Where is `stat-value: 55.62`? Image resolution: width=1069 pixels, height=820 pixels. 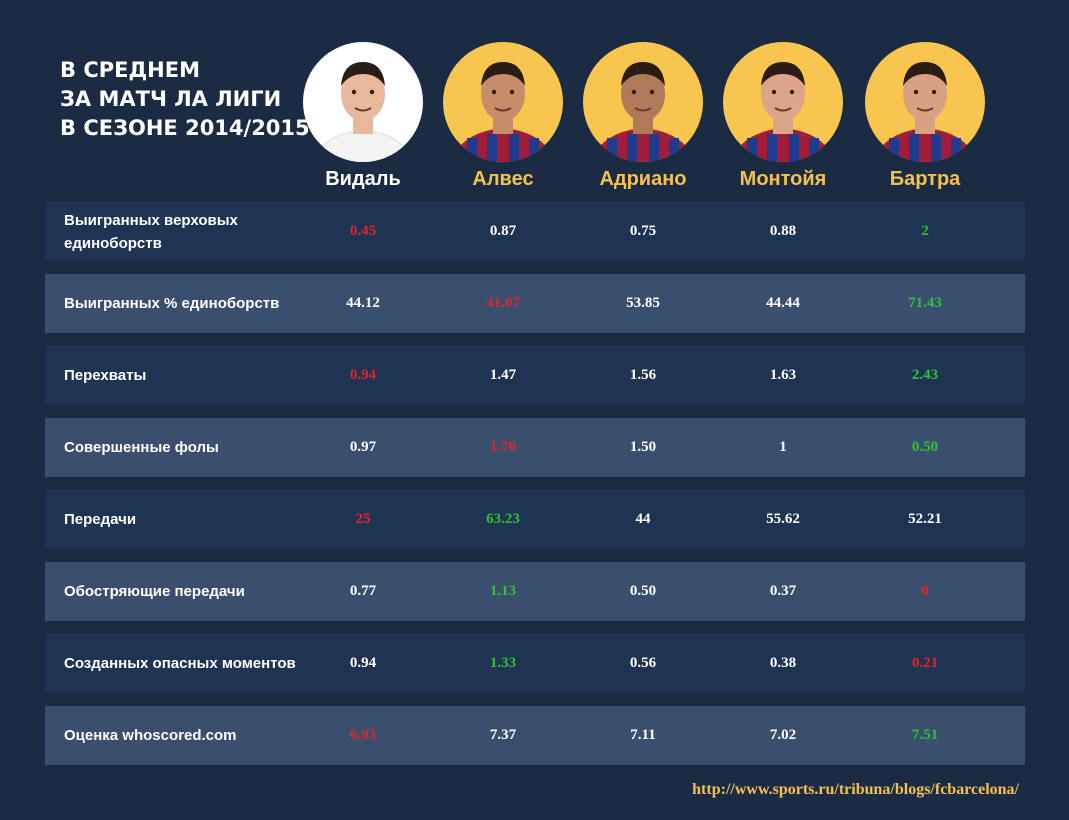 stat-value: 55.62 is located at coordinates (783, 519).